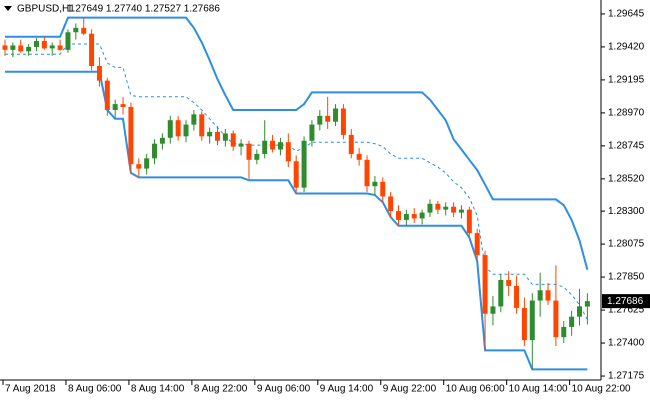 This screenshot has width=650, height=400. What do you see at coordinates (221, 389) in the screenshot?
I see `x-tick-label: 8 Aug 22:00` at bounding box center [221, 389].